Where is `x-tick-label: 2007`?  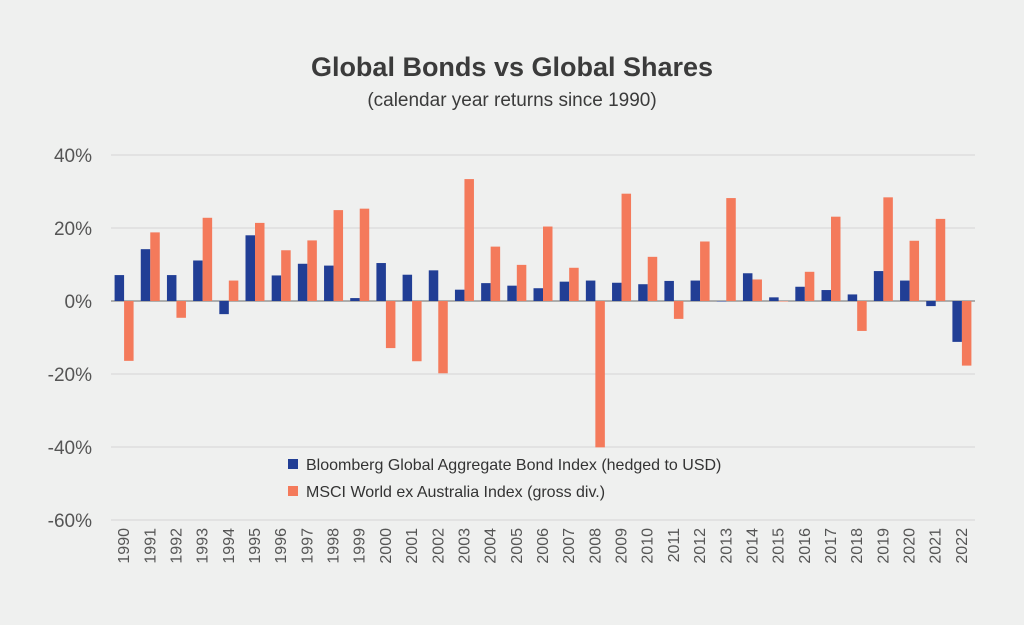
x-tick-label: 2007 is located at coordinates (569, 546).